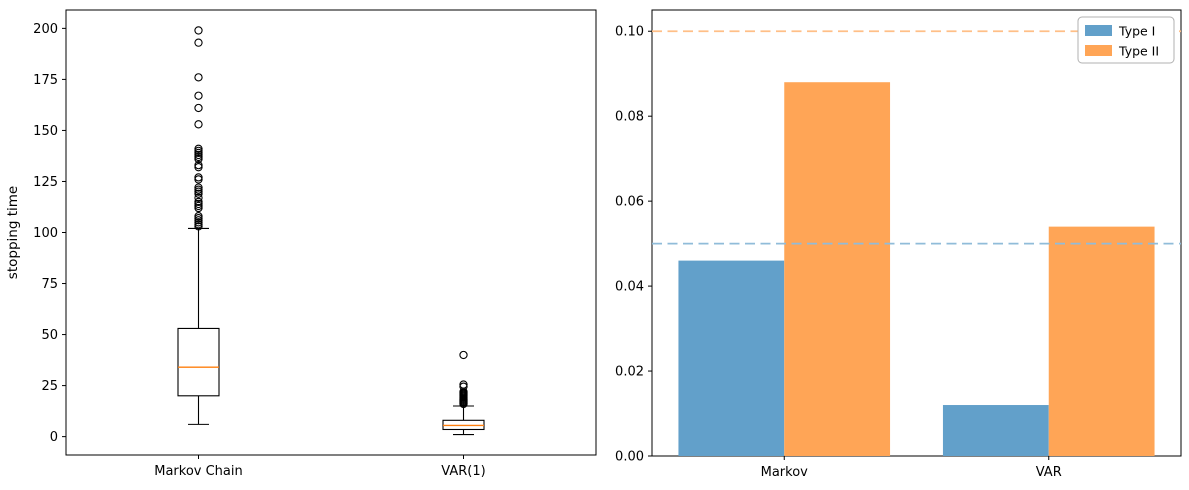 The width and height of the screenshot is (1189, 490). I want to click on right-x-tick-label: VAR, so click(1049, 472).